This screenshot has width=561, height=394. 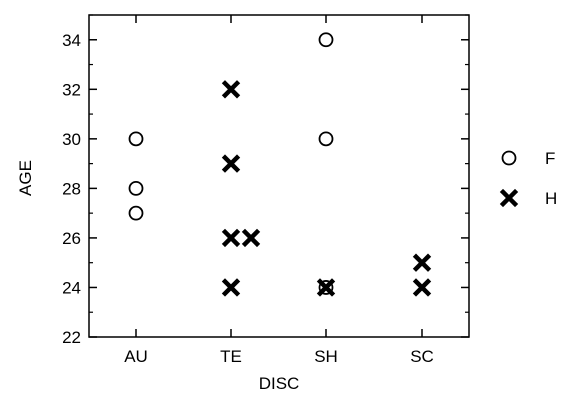 What do you see at coordinates (509, 198) in the screenshot?
I see `legend-marker-H` at bounding box center [509, 198].